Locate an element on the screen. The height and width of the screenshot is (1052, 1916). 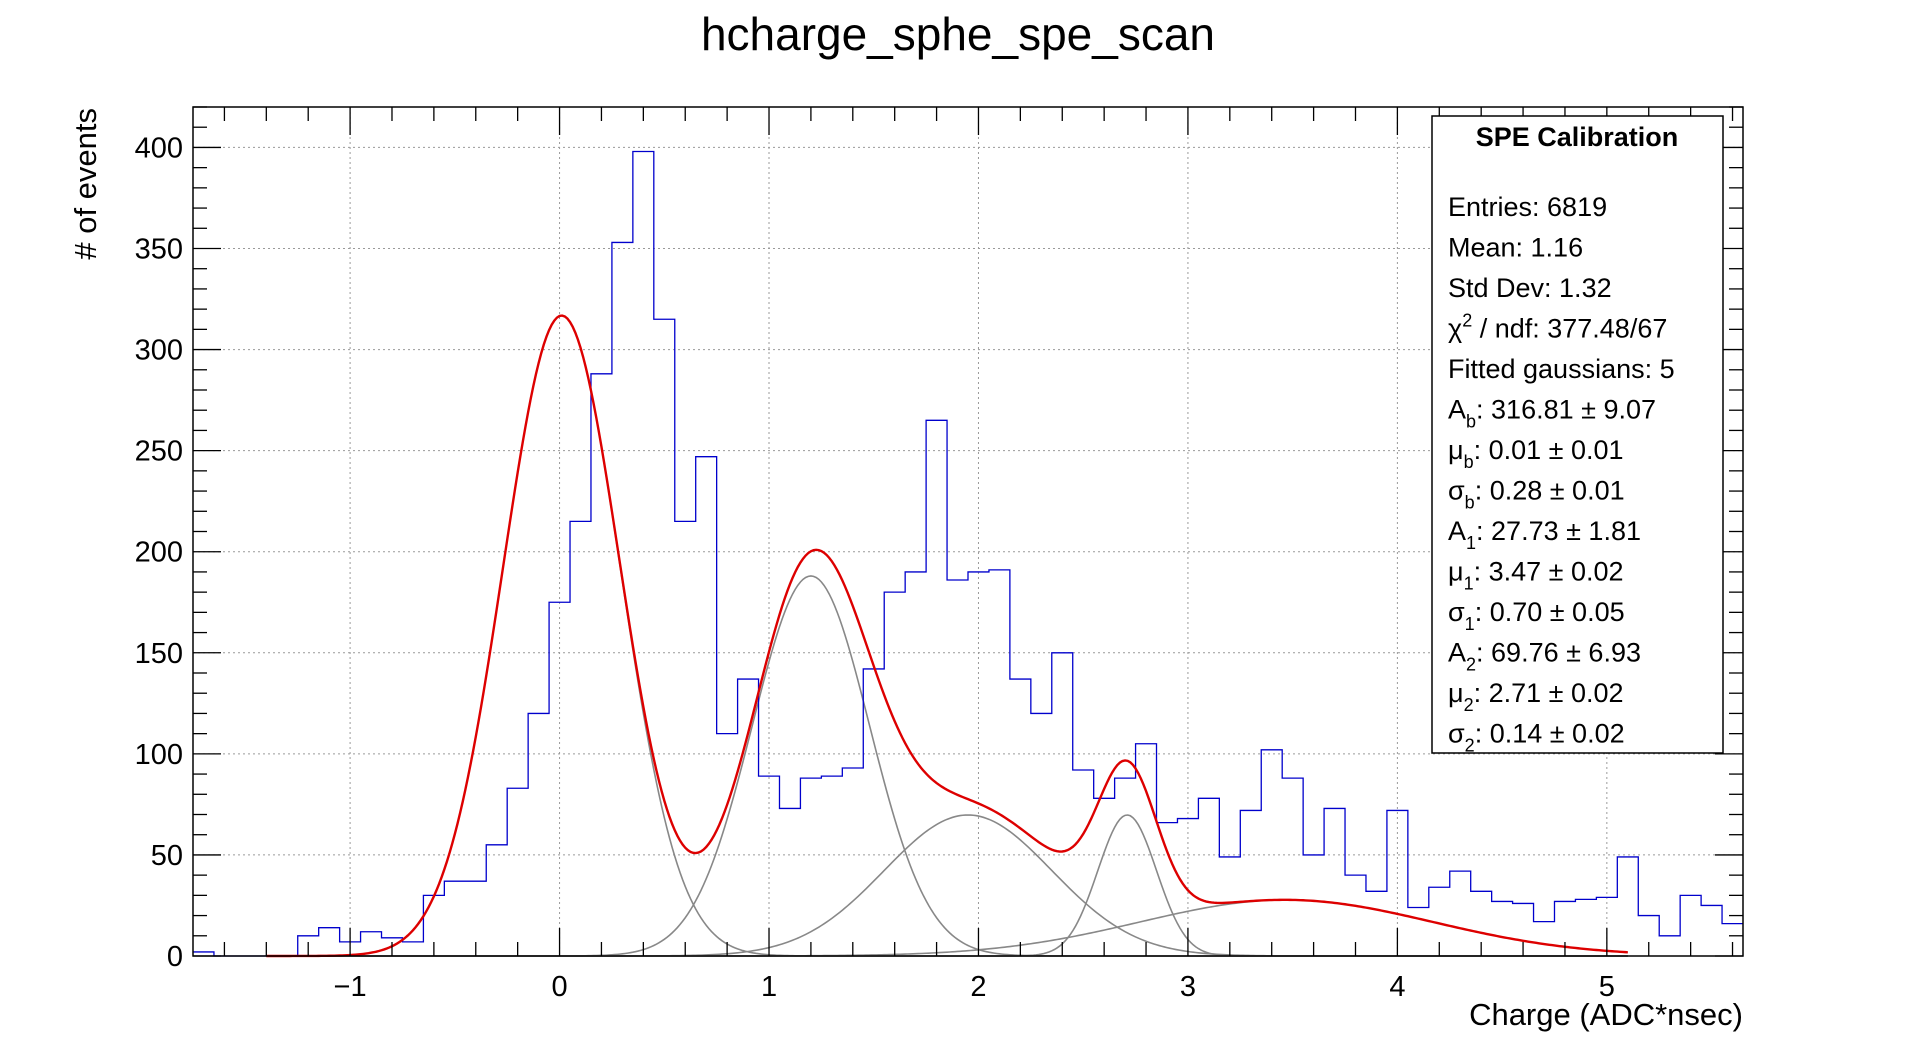
y-tick-label: 0 is located at coordinates (175, 957).